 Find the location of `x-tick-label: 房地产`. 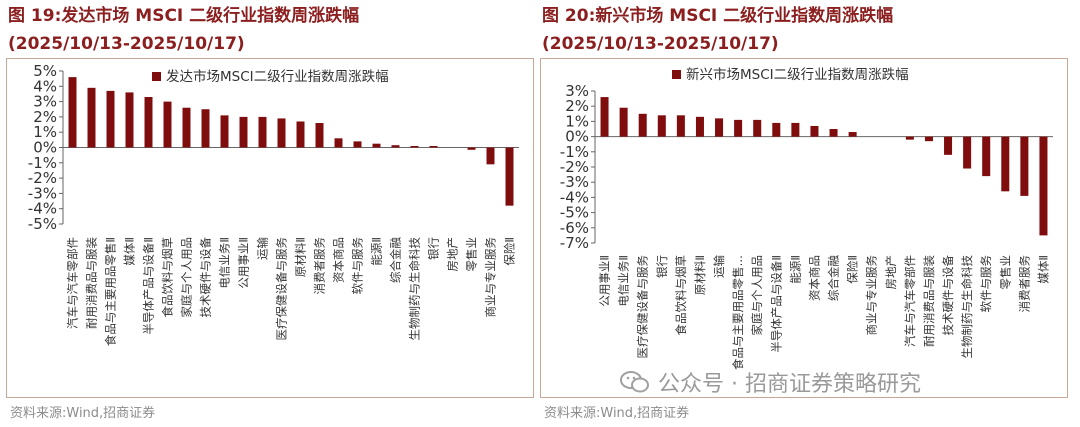

x-tick-label: 房地产 is located at coordinates (891, 272).